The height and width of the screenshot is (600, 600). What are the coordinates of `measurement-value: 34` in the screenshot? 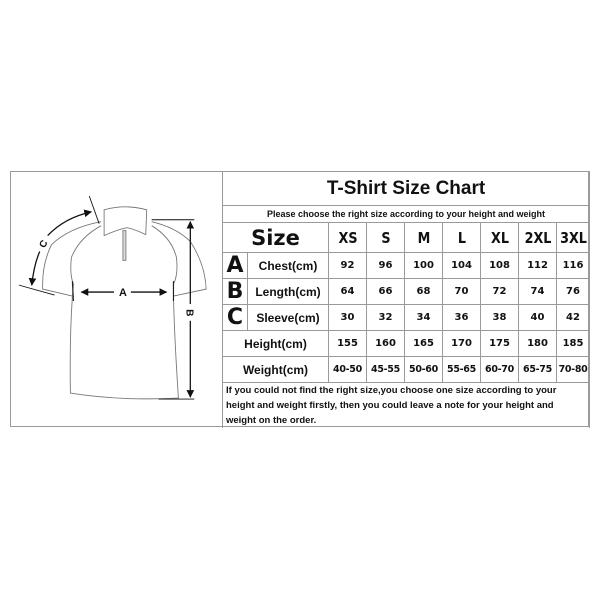 It's located at (423, 317).